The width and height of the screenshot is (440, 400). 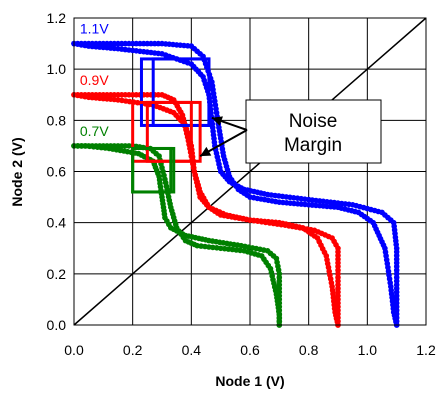 What do you see at coordinates (313, 145) in the screenshot?
I see `noise-margin-label-line2: Margin` at bounding box center [313, 145].